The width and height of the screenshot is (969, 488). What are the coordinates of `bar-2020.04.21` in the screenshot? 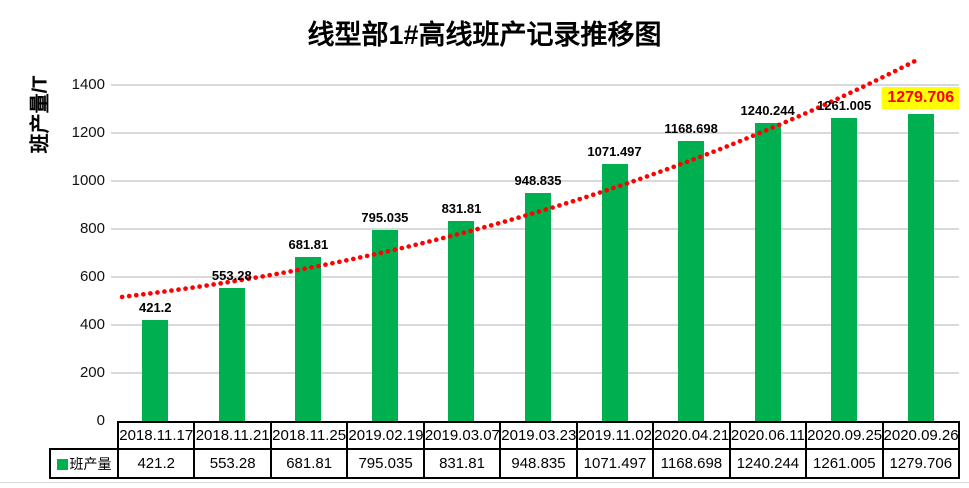 It's located at (691, 280).